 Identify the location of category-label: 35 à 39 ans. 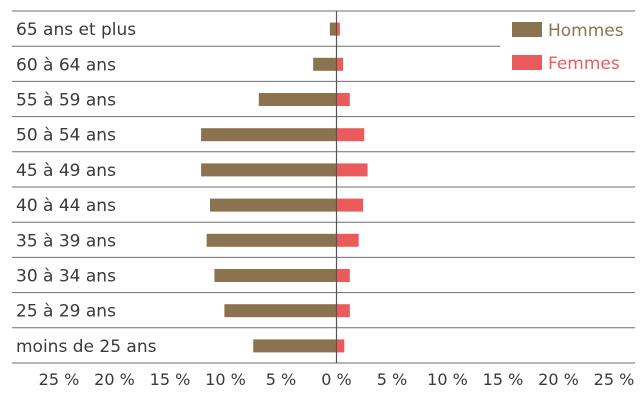
(66, 241).